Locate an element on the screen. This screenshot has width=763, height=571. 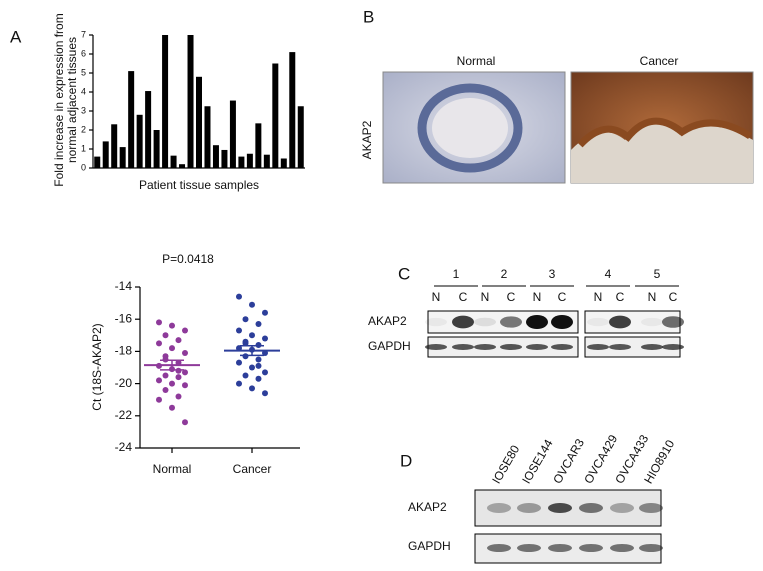
error-bar is located at coordinates (172, 365).